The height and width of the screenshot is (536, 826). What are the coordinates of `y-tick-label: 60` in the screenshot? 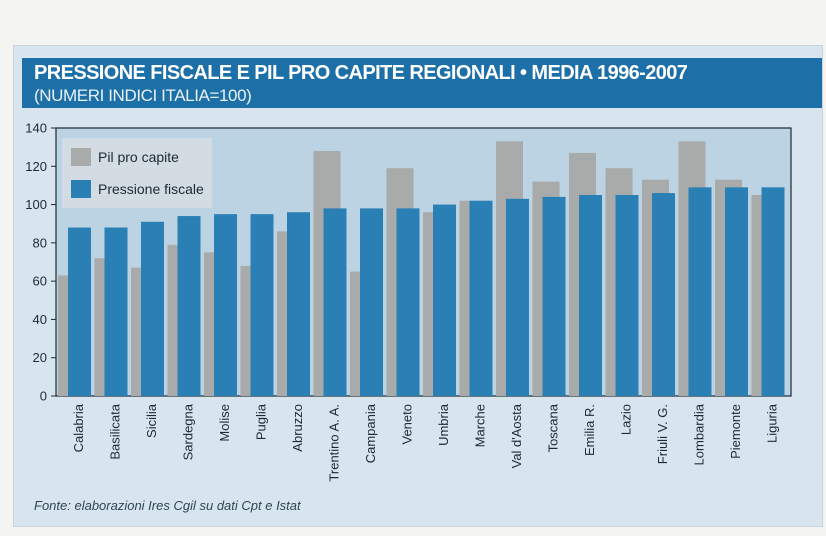 It's located at (40, 281).